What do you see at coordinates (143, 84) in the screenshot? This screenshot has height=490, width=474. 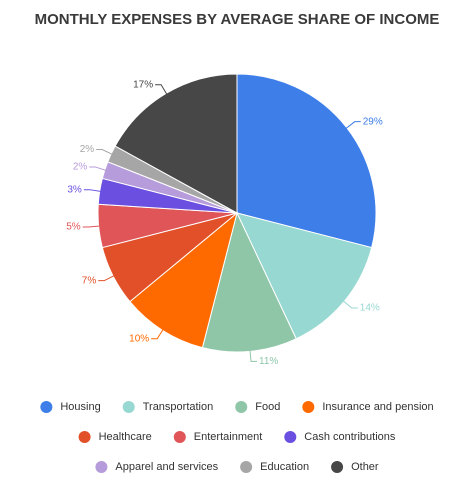 I see `data-label: 17%` at bounding box center [143, 84].